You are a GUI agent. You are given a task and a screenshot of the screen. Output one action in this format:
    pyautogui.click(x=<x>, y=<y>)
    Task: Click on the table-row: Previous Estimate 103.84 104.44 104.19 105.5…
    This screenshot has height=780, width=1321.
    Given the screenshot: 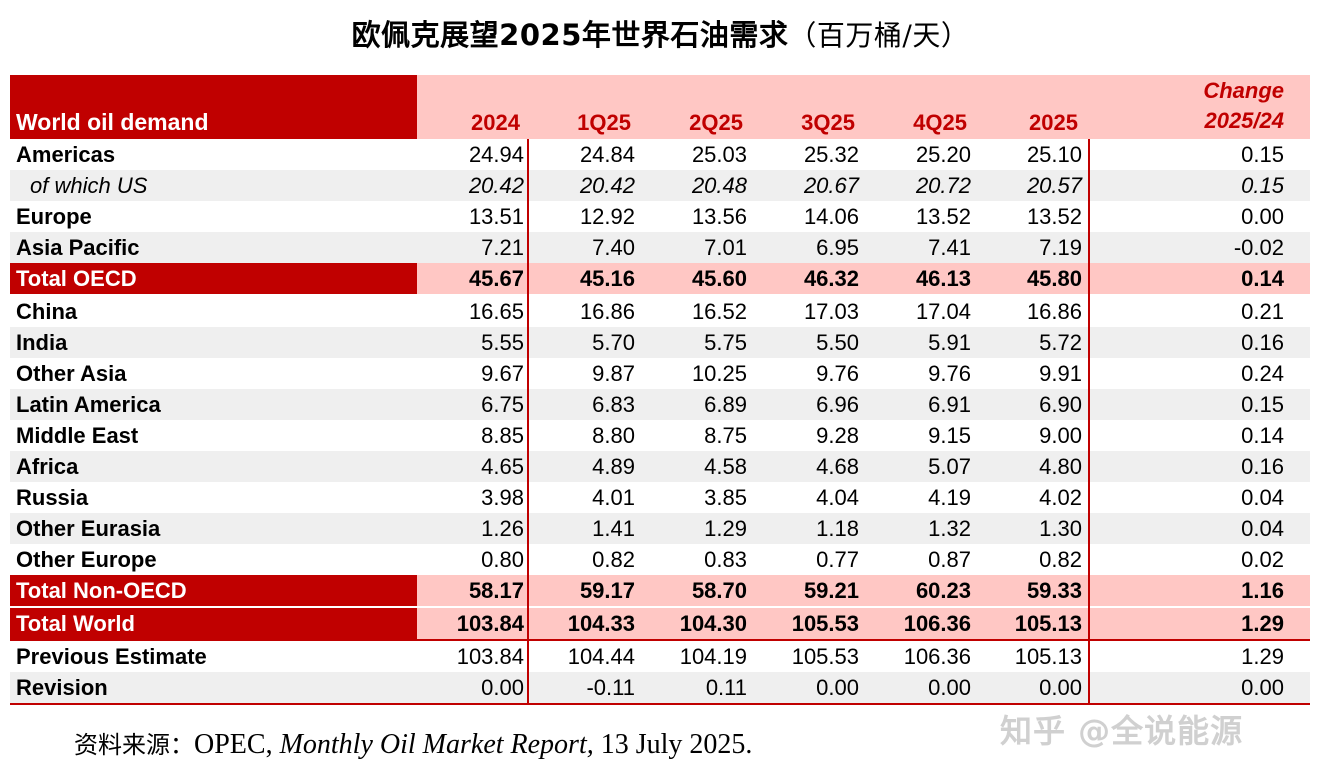 What is the action you would take?
    pyautogui.click(x=660, y=656)
    